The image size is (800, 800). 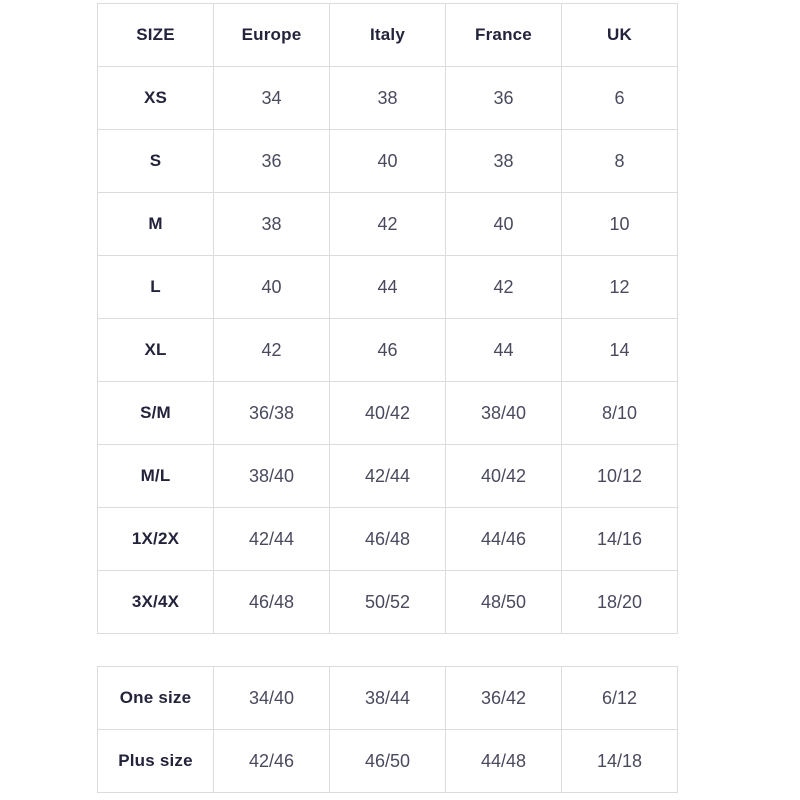 What do you see at coordinates (619, 224) in the screenshot?
I see `size-value-cell: 10` at bounding box center [619, 224].